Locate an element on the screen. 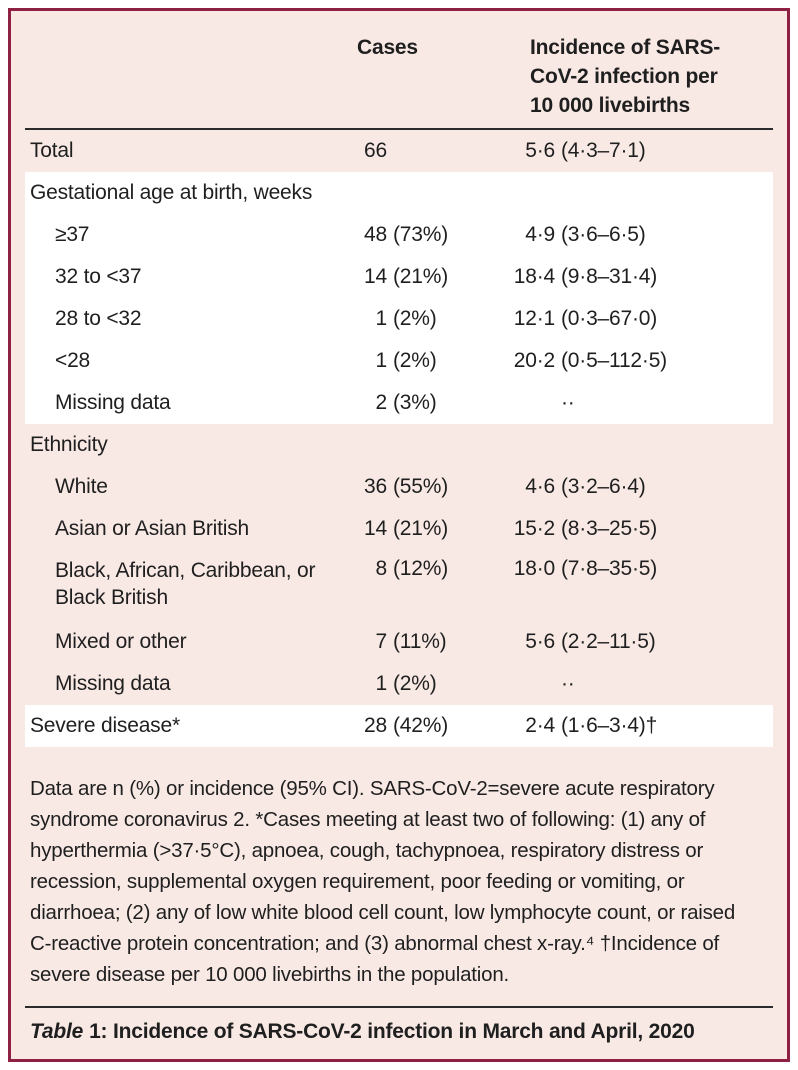 The height and width of the screenshot is (1070, 798). table-row: <28 1 (2%) 20·2 (0·5–112·5) is located at coordinates (399, 361).